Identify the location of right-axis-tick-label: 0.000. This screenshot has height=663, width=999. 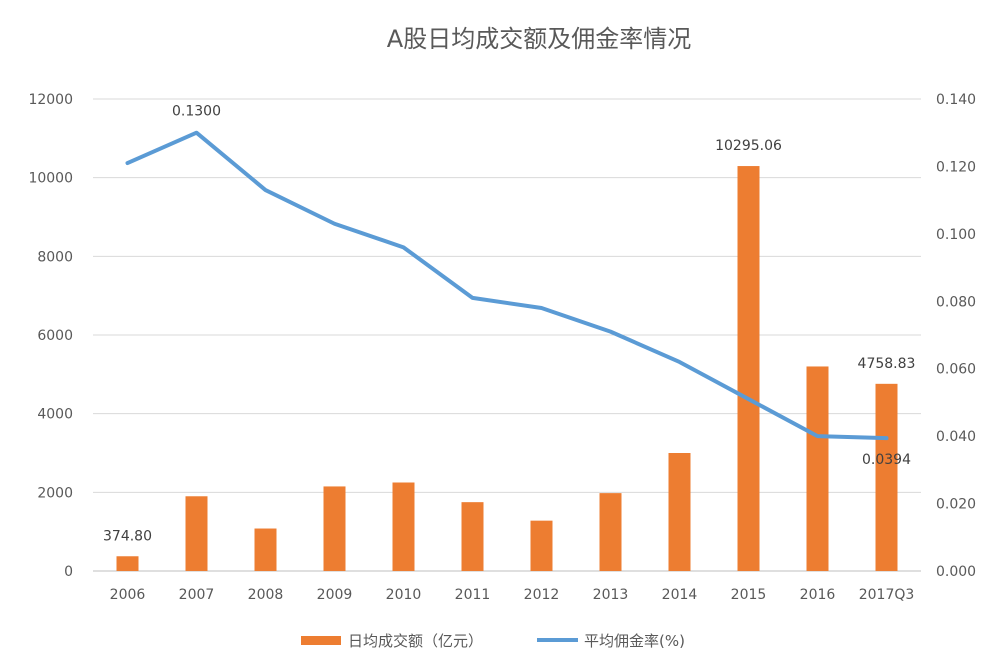
(956, 572).